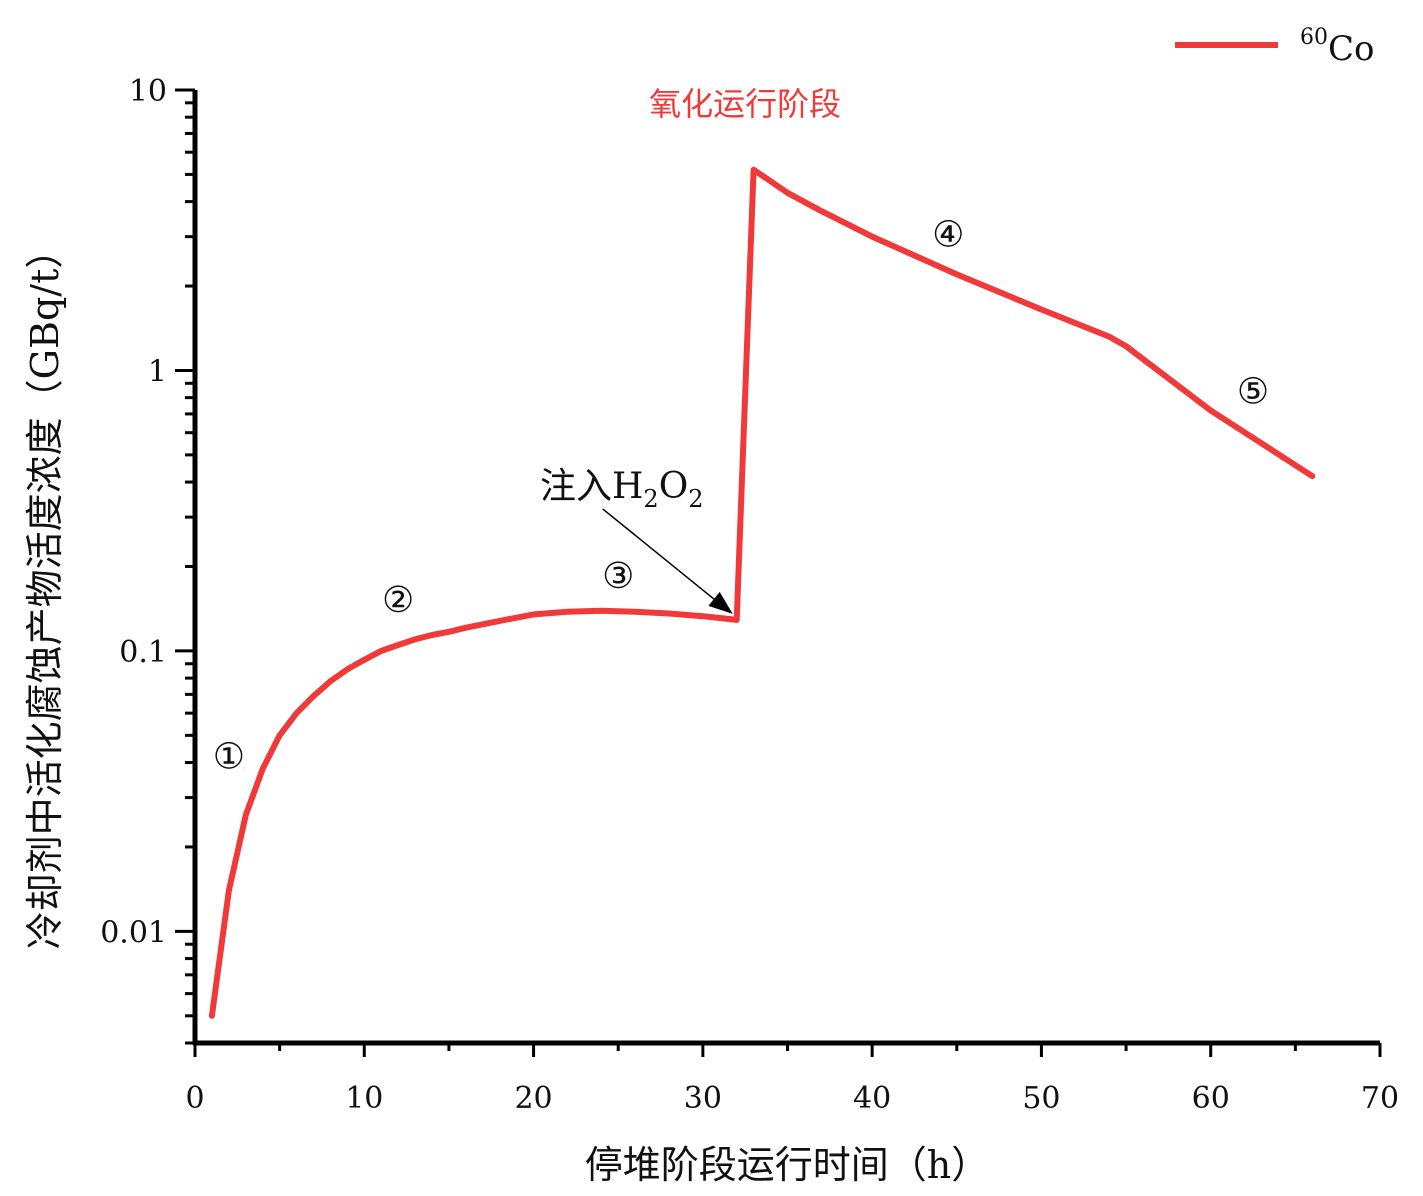 This screenshot has width=1423, height=1196. What do you see at coordinates (143, 652) in the screenshot?
I see `y-tick-label: 0.1` at bounding box center [143, 652].